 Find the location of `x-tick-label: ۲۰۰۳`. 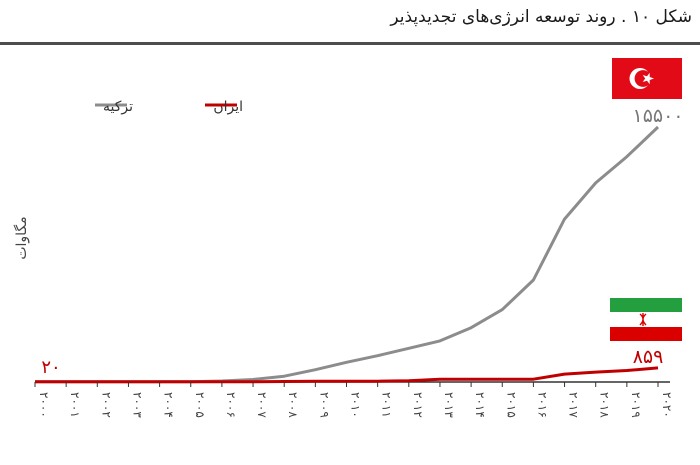

x-tick-label: ۲۰۰۳ is located at coordinates (137, 405).